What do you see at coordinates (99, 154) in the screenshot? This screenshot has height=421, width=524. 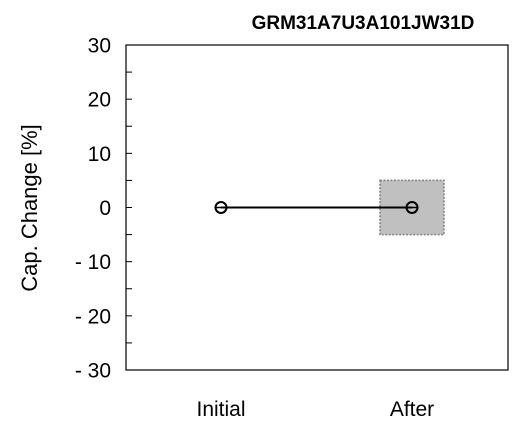 I see `y-tick-label: 10` at bounding box center [99, 154].